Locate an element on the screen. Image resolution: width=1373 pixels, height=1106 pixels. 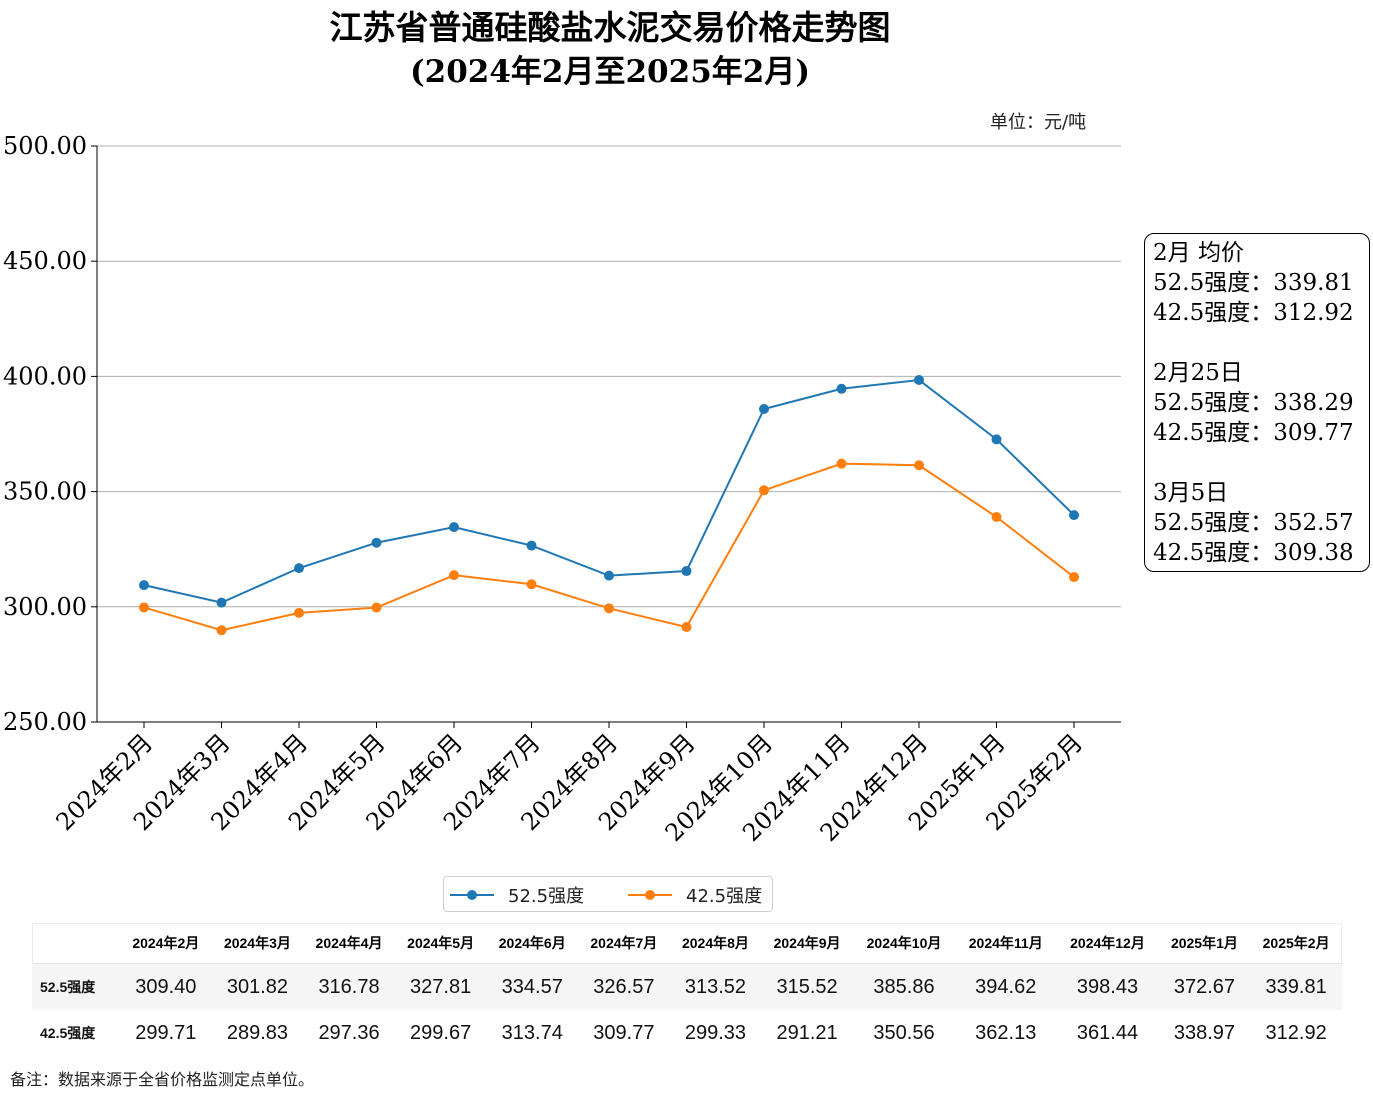
table-cell: 350.56 is located at coordinates (904, 1033).